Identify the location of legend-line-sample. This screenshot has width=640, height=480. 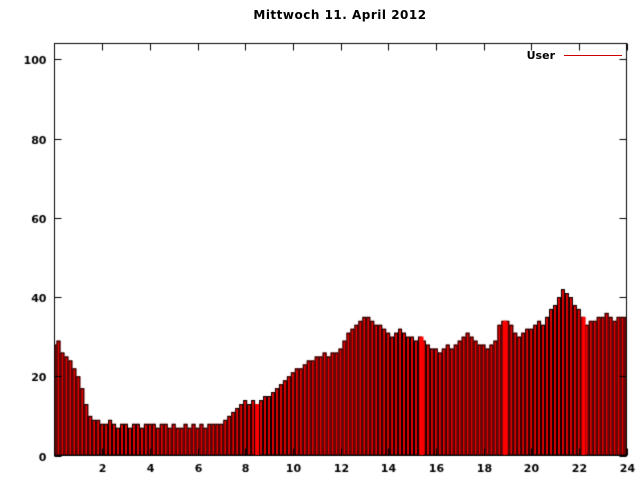
(593, 55).